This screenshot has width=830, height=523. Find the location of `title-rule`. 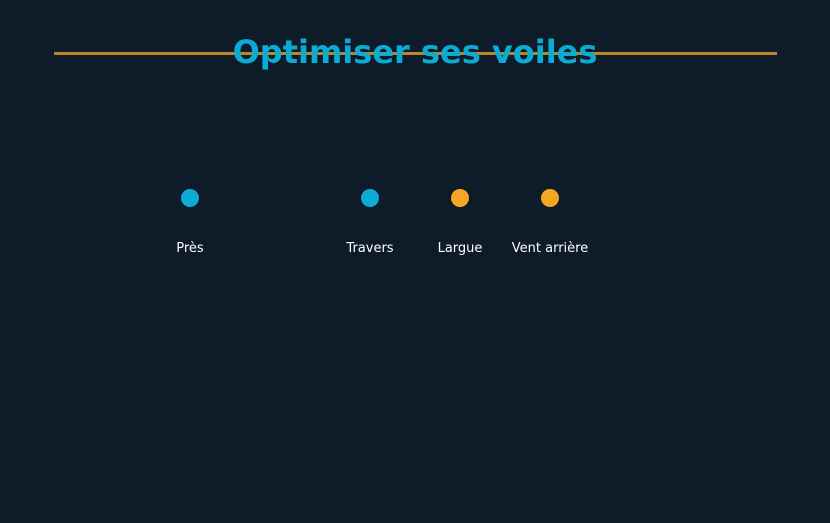

title-rule is located at coordinates (415, 53).